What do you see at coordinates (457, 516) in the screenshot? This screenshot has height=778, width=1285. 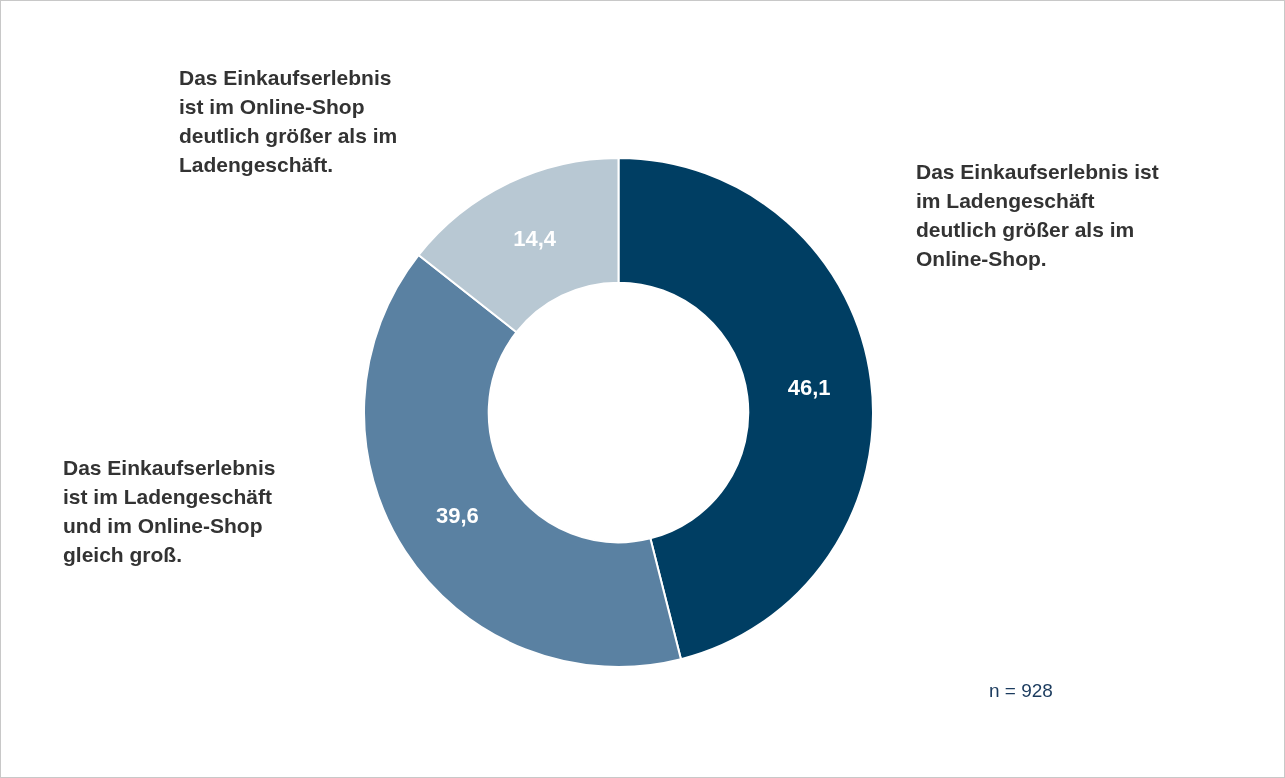 I see `data-label: 39,6` at bounding box center [457, 516].